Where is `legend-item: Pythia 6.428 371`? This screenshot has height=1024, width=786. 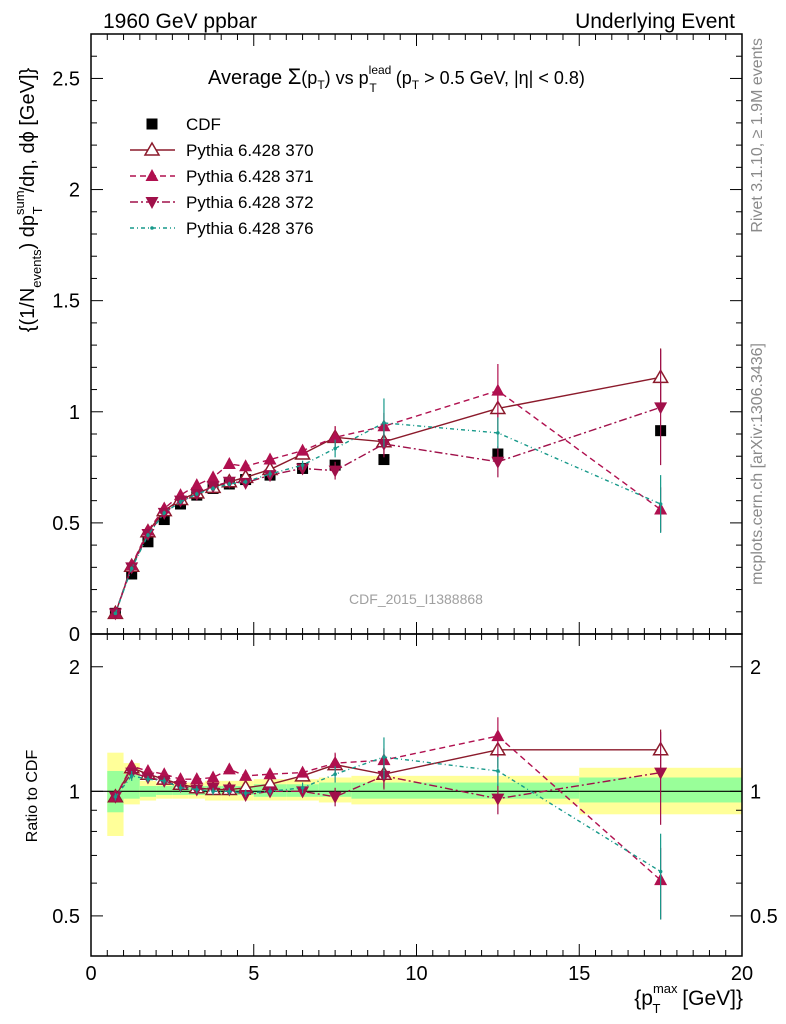 legend-item: Pythia 6.428 371 is located at coordinates (222, 176).